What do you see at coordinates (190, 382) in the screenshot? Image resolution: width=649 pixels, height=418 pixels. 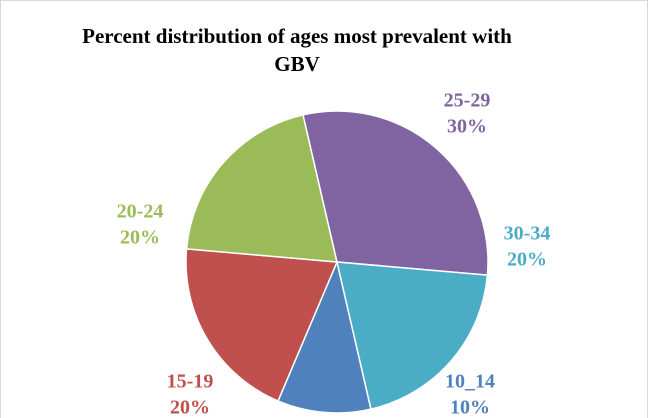 I see `category-label: 15-19` at bounding box center [190, 382].